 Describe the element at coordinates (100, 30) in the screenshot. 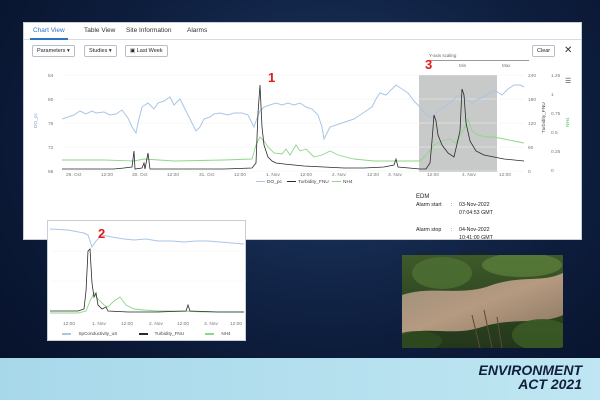

I see `tab-table-view: Table View` at that location.